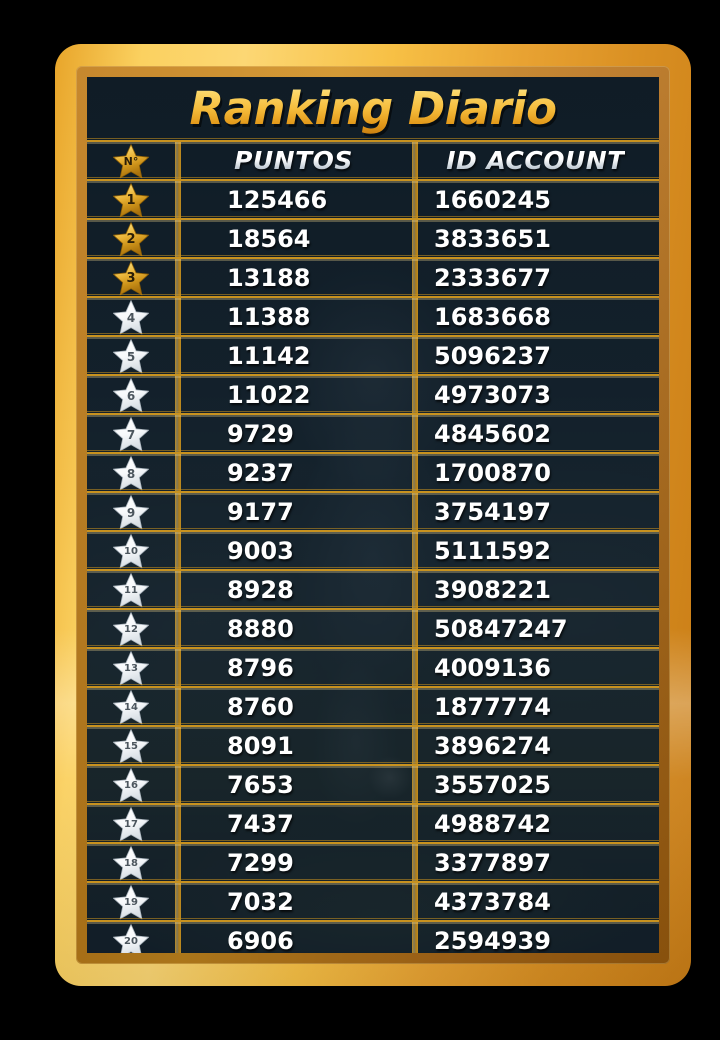 This screenshot has height=1040, width=720. What do you see at coordinates (492, 433) in the screenshot?
I see `account-id-value: 4845602` at bounding box center [492, 433].